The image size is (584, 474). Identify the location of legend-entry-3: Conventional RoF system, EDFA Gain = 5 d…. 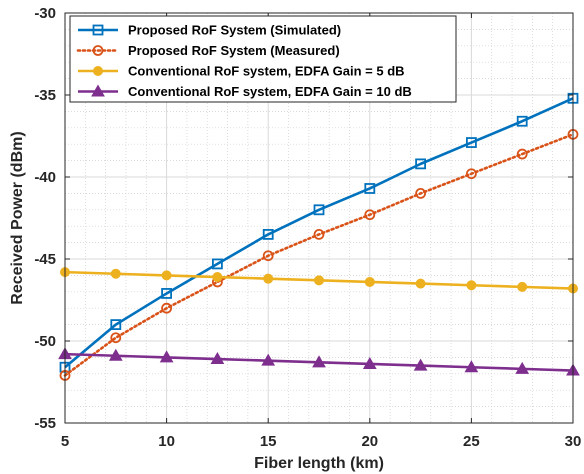
(241, 71).